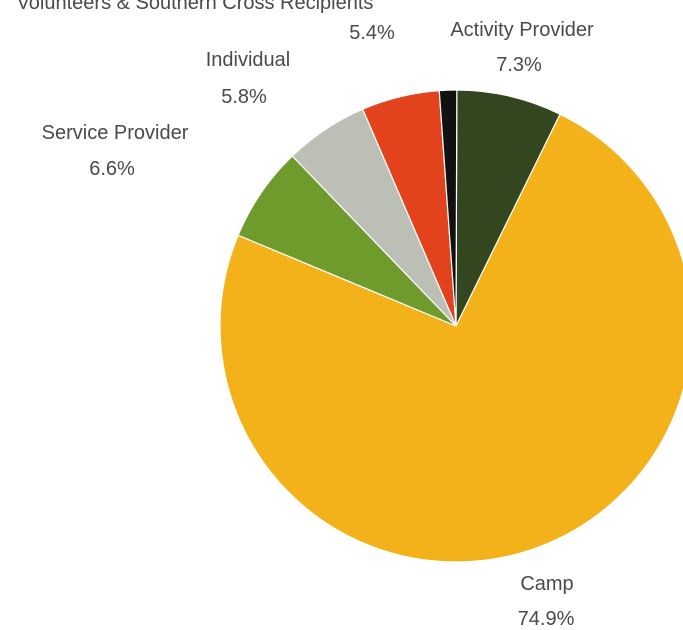  What do you see at coordinates (508, 208) in the screenshot?
I see `pie-slice-activity-provider` at bounding box center [508, 208].